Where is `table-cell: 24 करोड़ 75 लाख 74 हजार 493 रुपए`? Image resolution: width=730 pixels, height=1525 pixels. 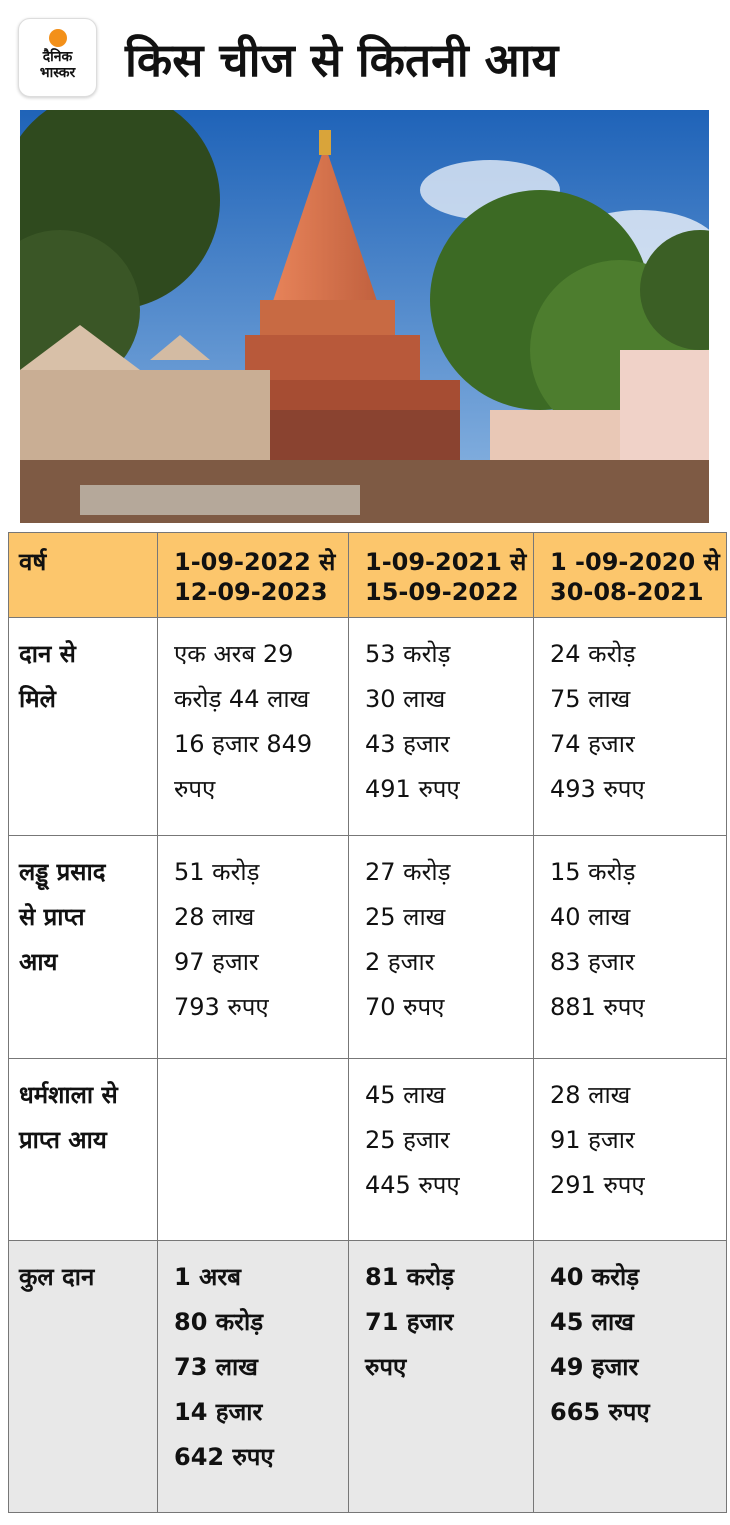 table-cell: 24 करोड़ 75 लाख 74 हजार 493 रुपए is located at coordinates (630, 726).